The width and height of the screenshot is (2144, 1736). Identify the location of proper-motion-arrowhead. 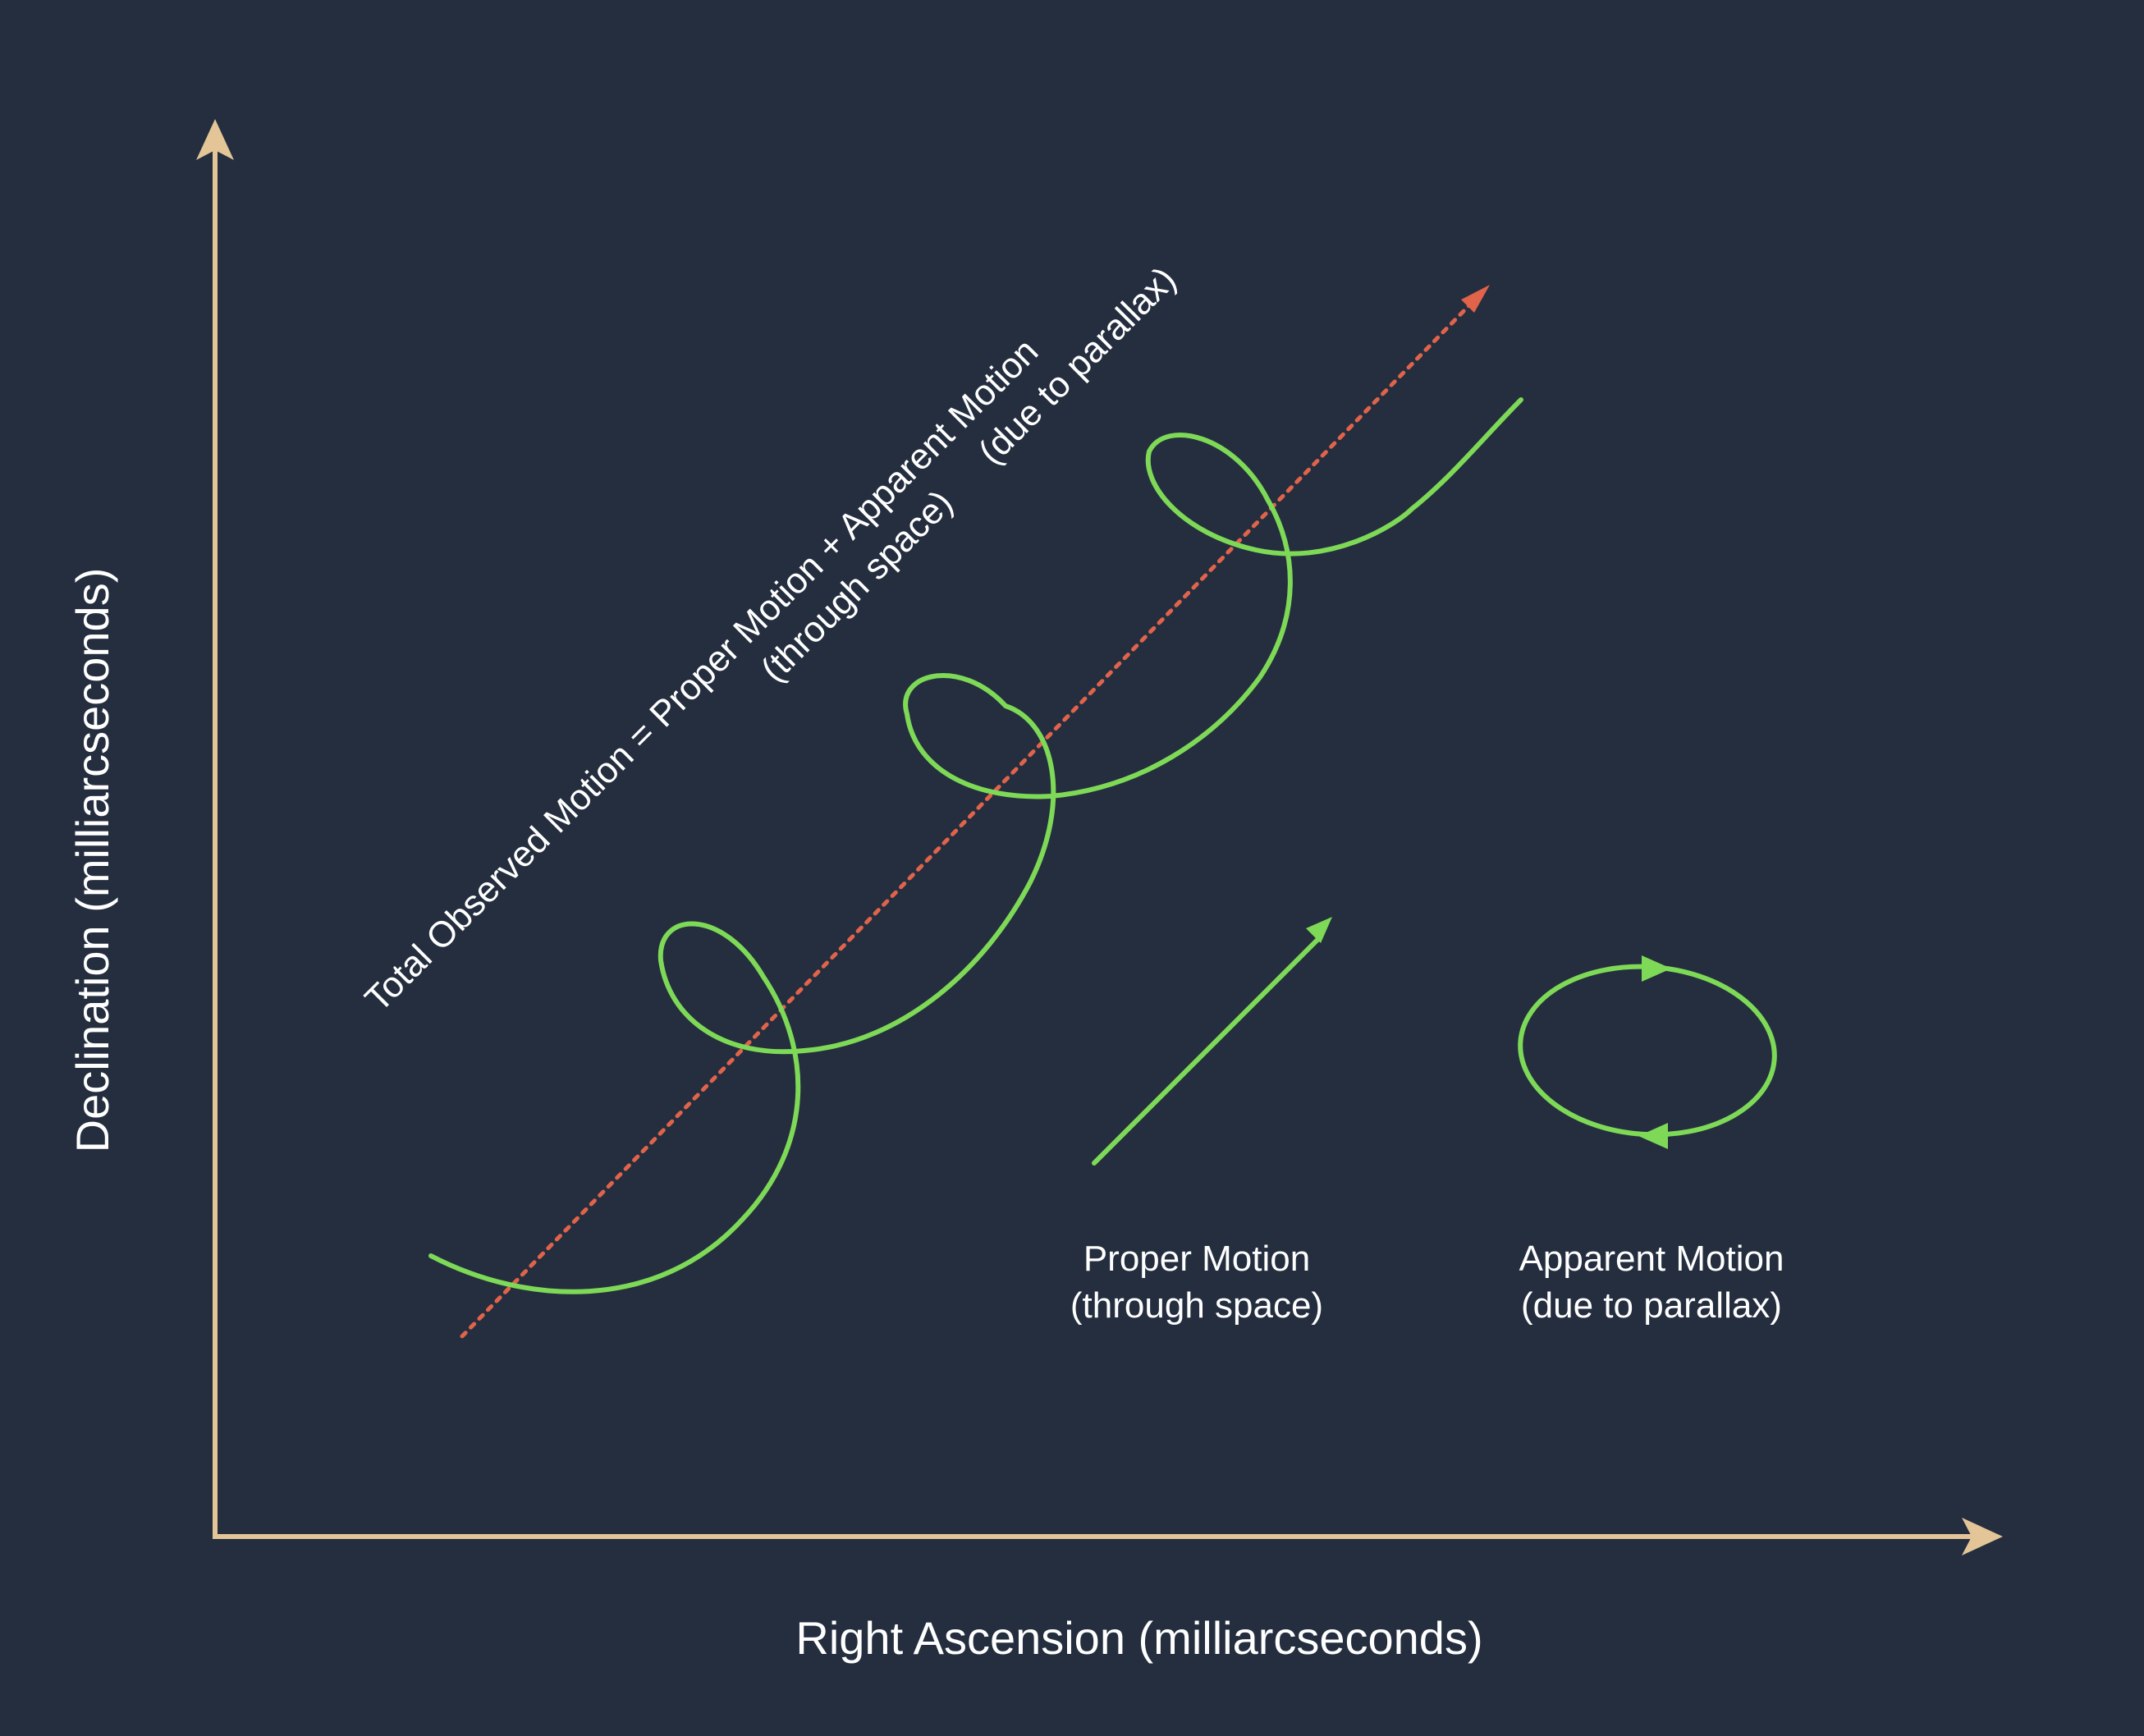
(1319, 930).